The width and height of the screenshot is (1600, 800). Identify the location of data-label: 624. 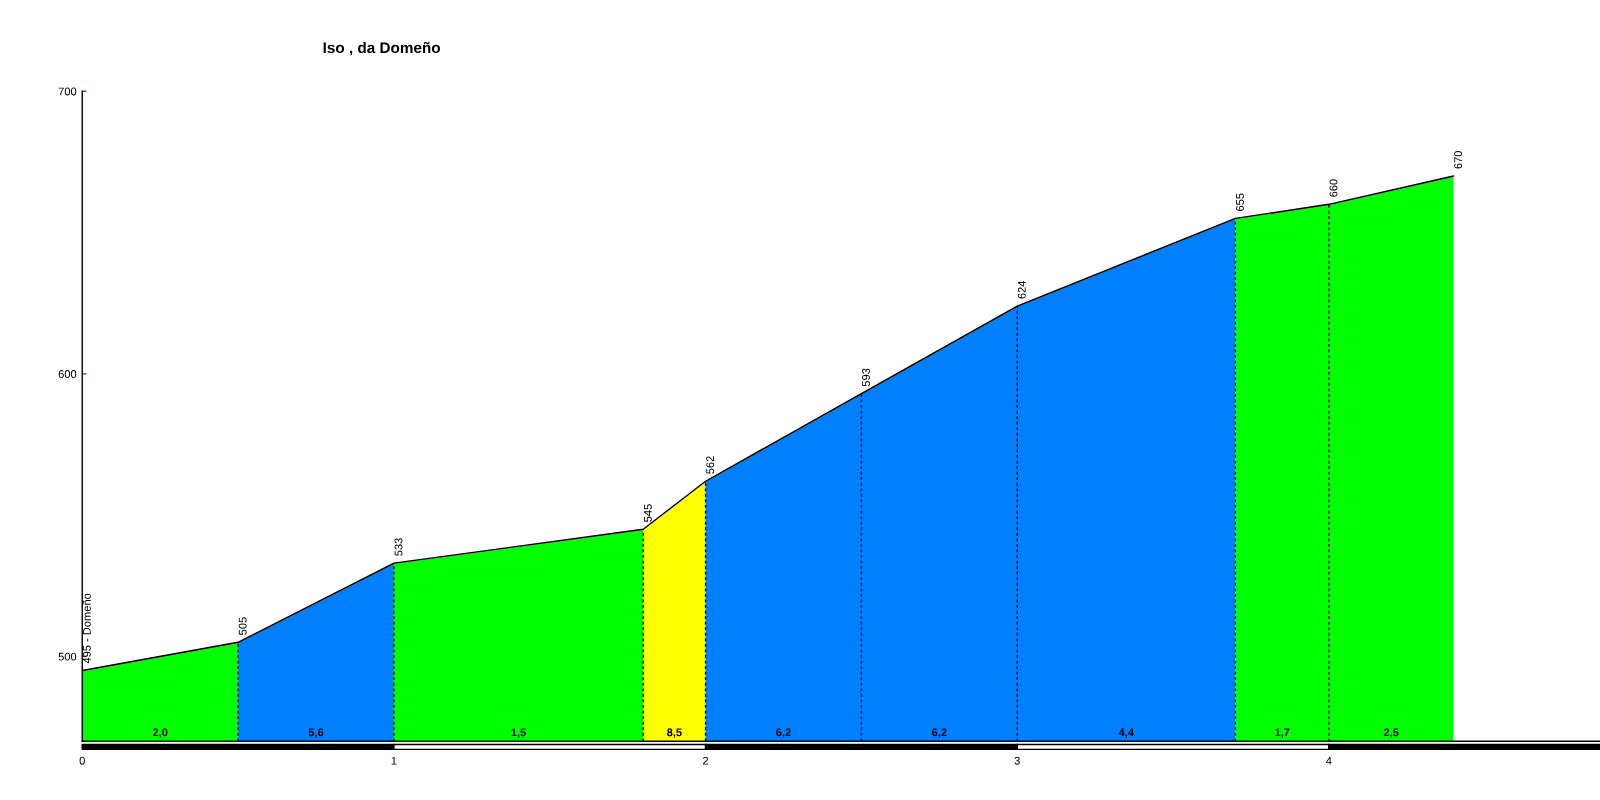
(1021, 289).